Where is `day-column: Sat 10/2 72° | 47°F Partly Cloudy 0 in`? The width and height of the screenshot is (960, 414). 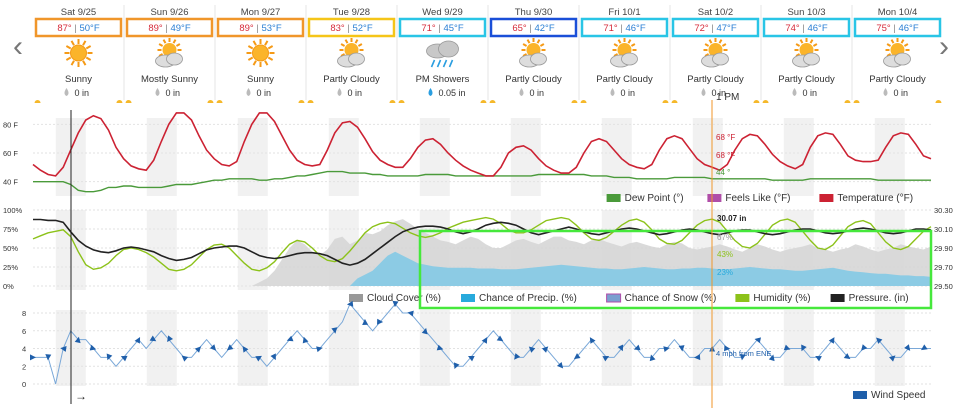
day-column: Sat 10/2 72° | 47°F Partly Cloudy 0 in is located at coordinates (714, 54).